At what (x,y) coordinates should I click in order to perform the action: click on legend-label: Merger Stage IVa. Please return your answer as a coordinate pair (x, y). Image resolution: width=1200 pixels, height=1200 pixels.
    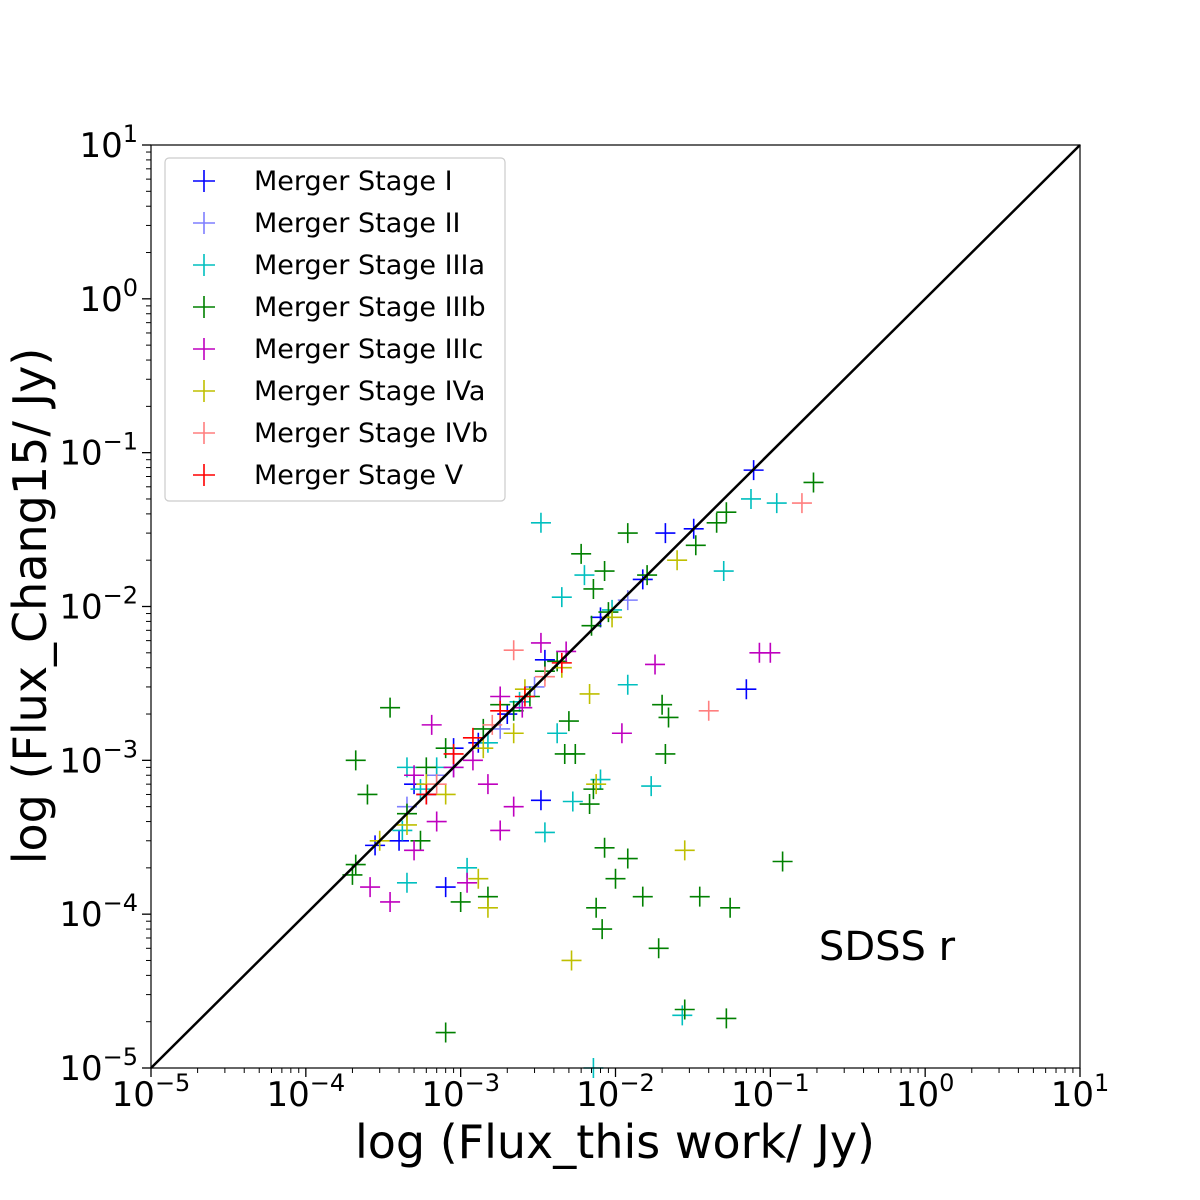
    Looking at the image, I should click on (369, 391).